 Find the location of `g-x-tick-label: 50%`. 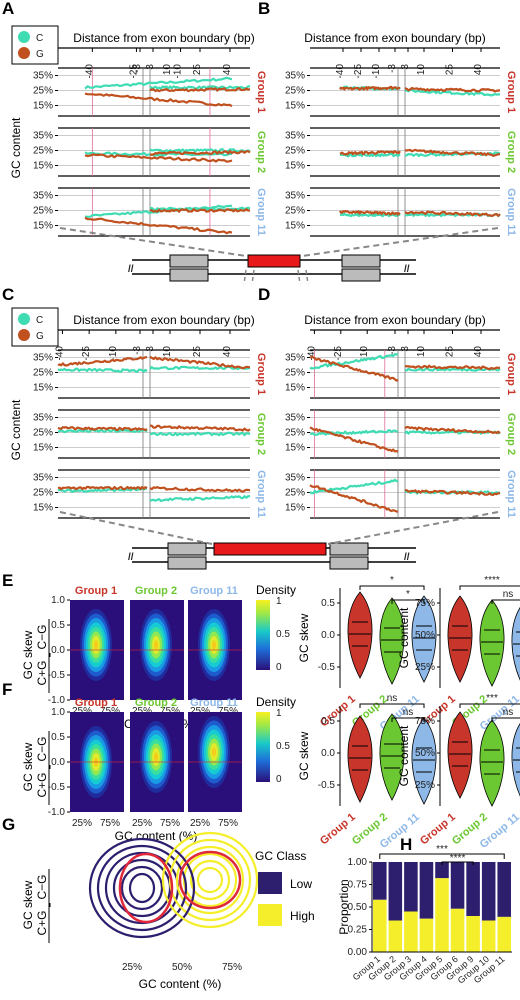

g-x-tick-label: 50% is located at coordinates (182, 967).